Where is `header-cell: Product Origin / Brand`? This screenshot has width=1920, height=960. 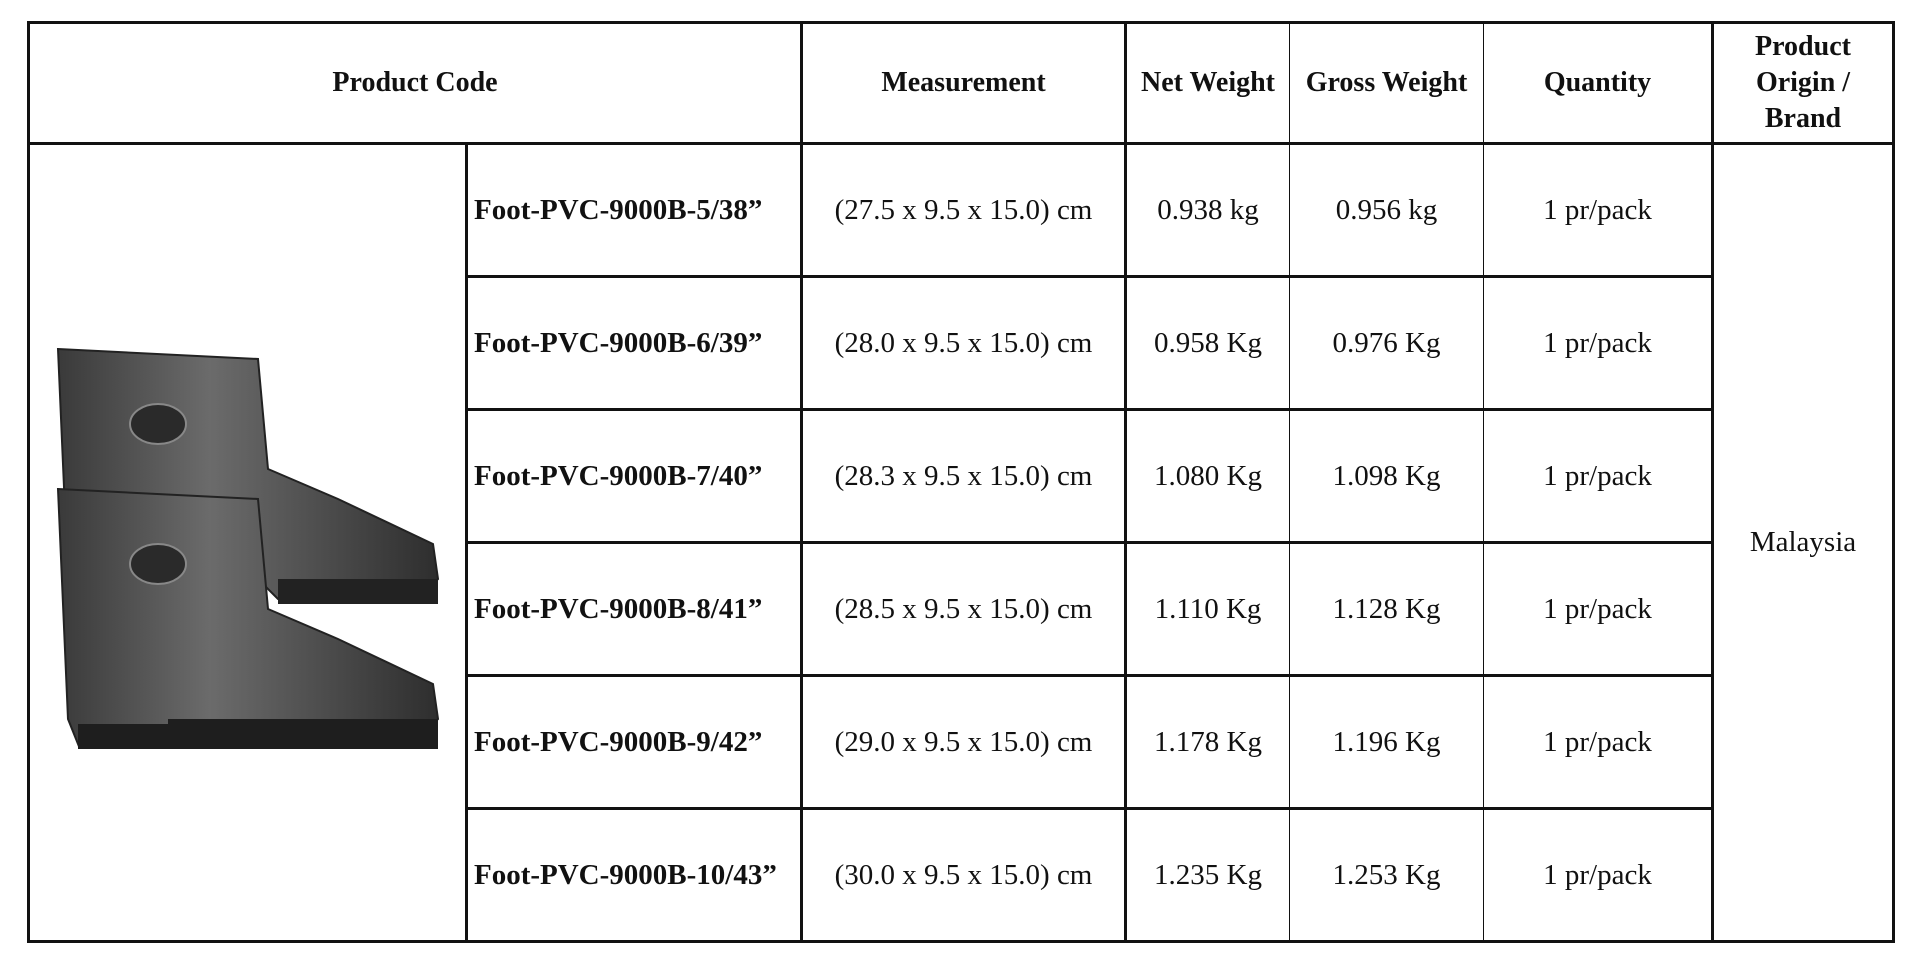 header-cell: Product Origin / Brand is located at coordinates (1803, 83).